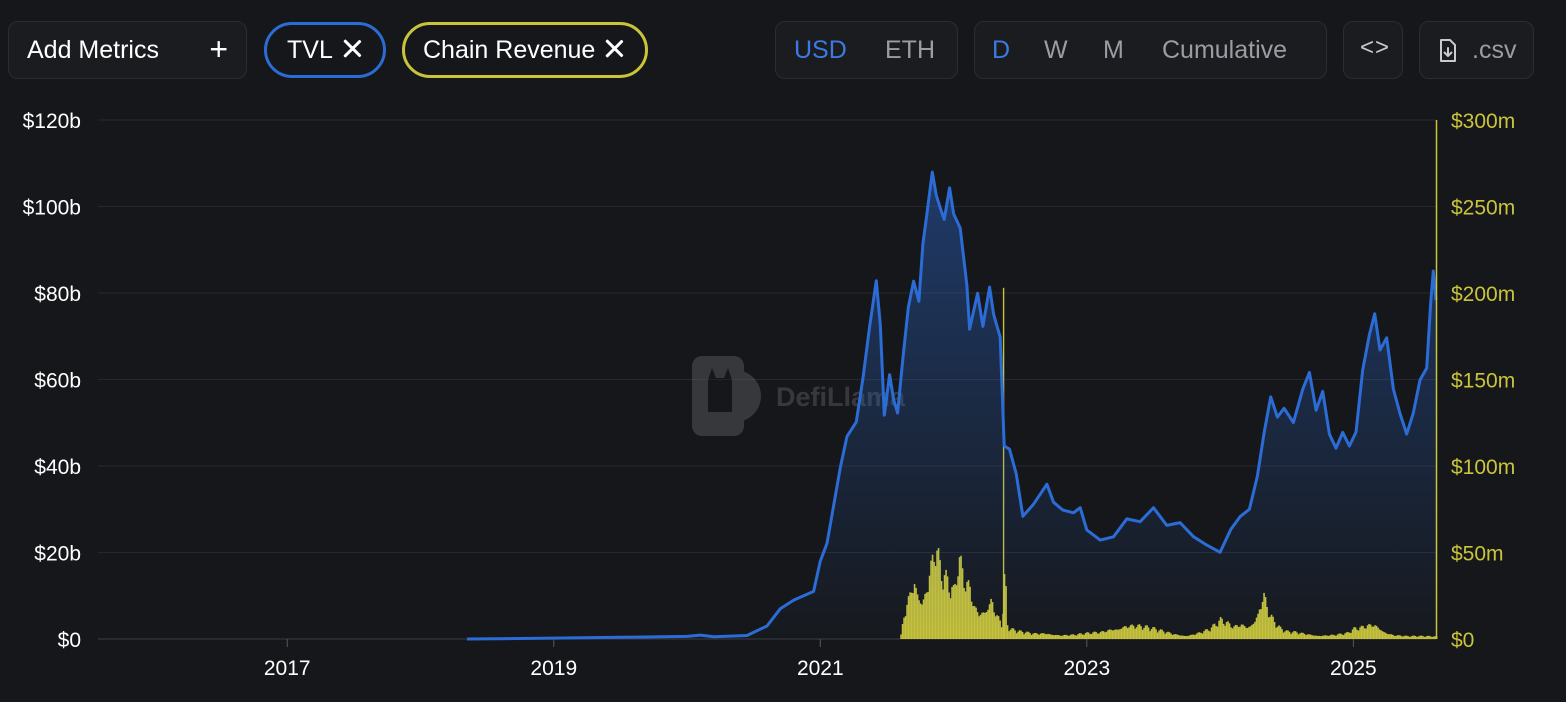 Image resolution: width=1566 pixels, height=702 pixels. I want to click on y-tick-label-right: $200m, so click(1483, 294).